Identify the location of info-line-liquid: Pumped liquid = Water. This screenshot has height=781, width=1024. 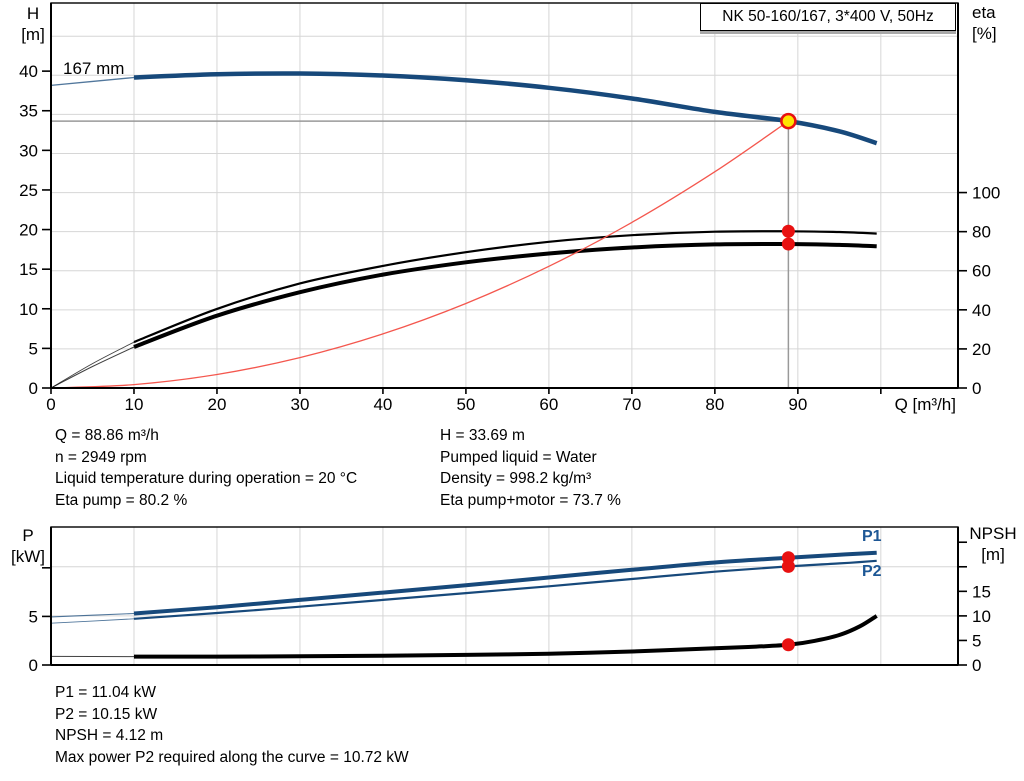
(518, 457).